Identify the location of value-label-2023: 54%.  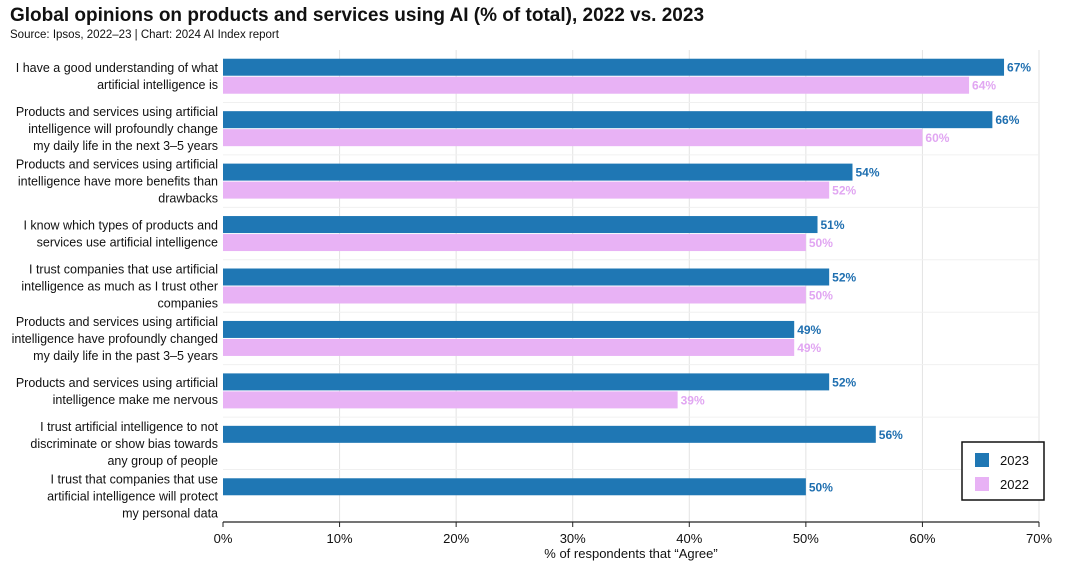
(867, 173).